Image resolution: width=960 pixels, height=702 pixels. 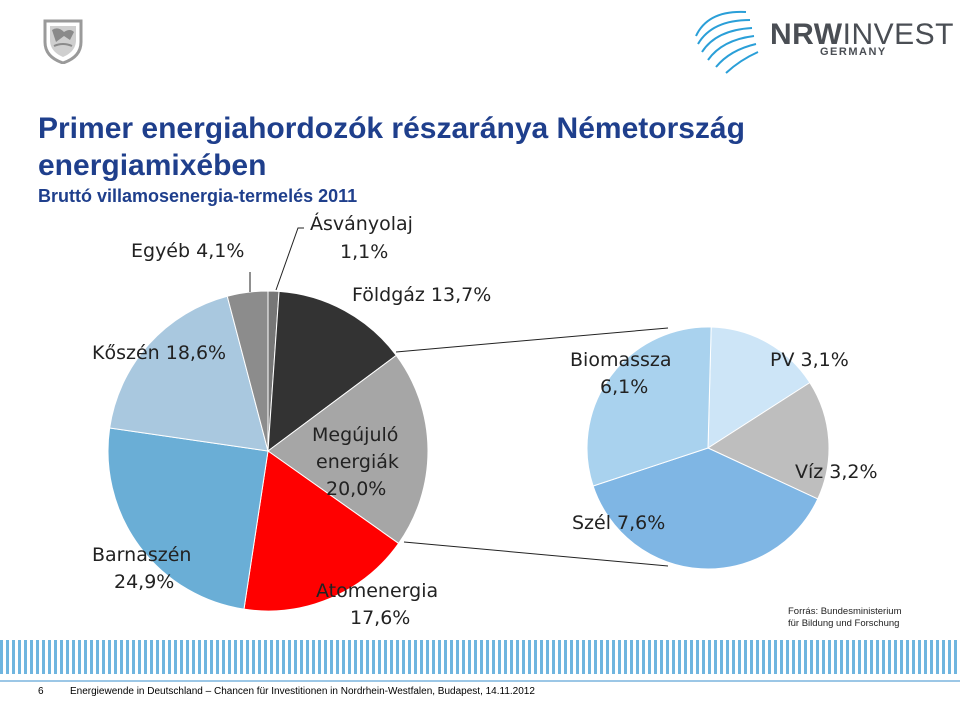 What do you see at coordinates (361, 223) in the screenshot?
I see `label-asvanyolaj-line-1: Ásványolaj` at bounding box center [361, 223].